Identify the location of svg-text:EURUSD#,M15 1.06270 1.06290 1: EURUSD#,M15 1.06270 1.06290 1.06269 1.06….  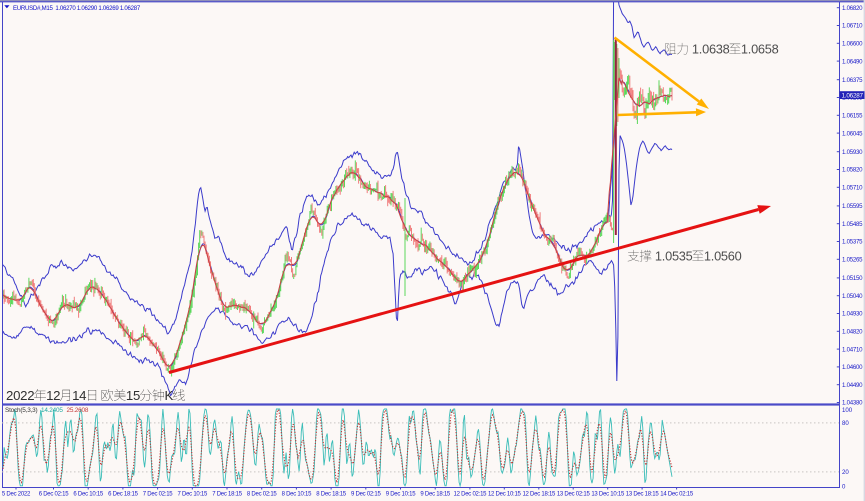
(77, 8).